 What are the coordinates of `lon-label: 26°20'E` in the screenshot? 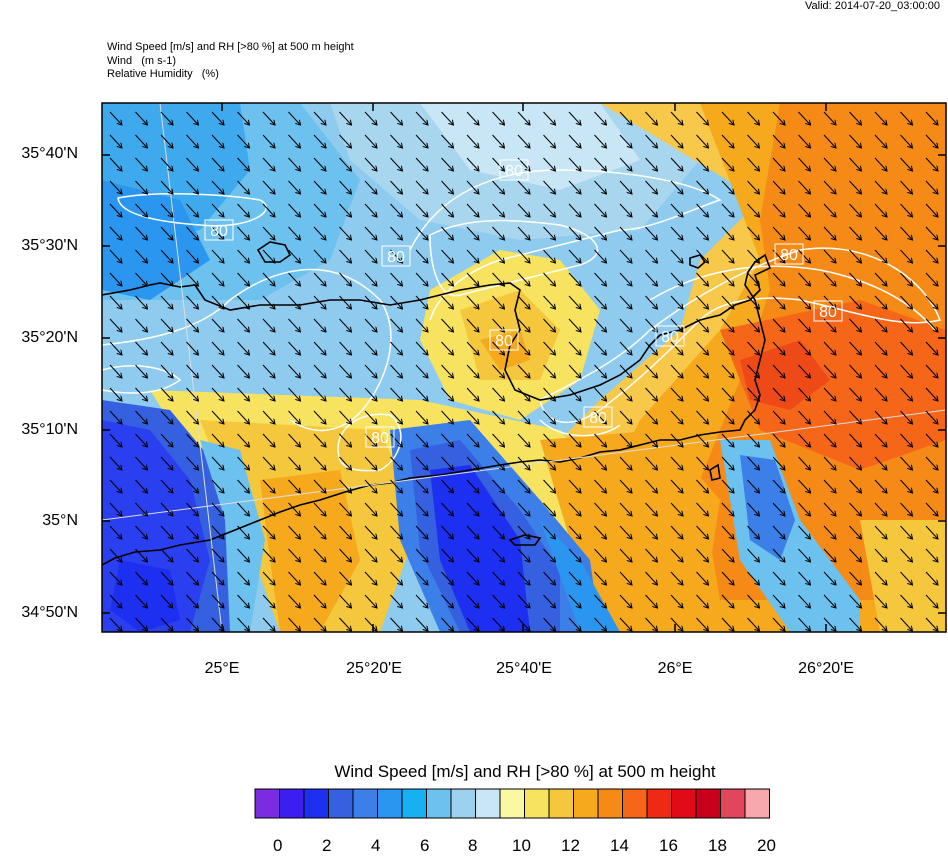 It's located at (826, 668).